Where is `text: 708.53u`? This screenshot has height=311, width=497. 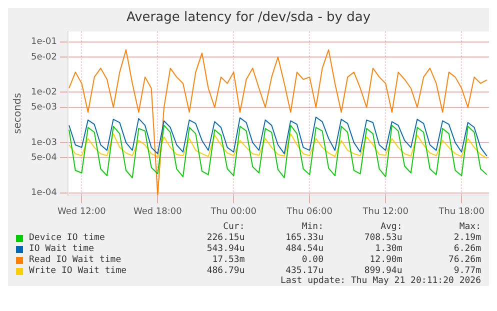
text: 708.53u is located at coordinates (382, 238).